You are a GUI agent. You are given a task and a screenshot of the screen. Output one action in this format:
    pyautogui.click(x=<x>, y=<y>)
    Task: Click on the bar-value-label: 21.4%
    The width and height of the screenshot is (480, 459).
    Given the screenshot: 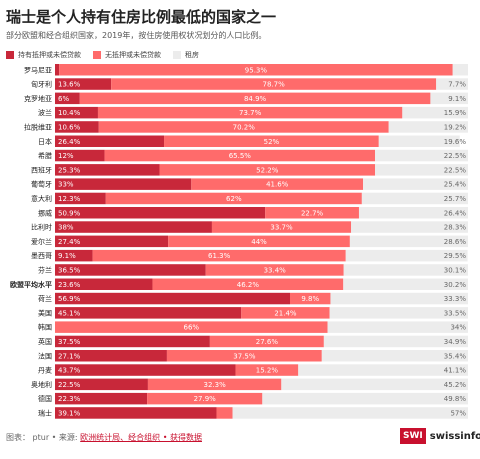 What is the action you would take?
    pyautogui.click(x=285, y=313)
    